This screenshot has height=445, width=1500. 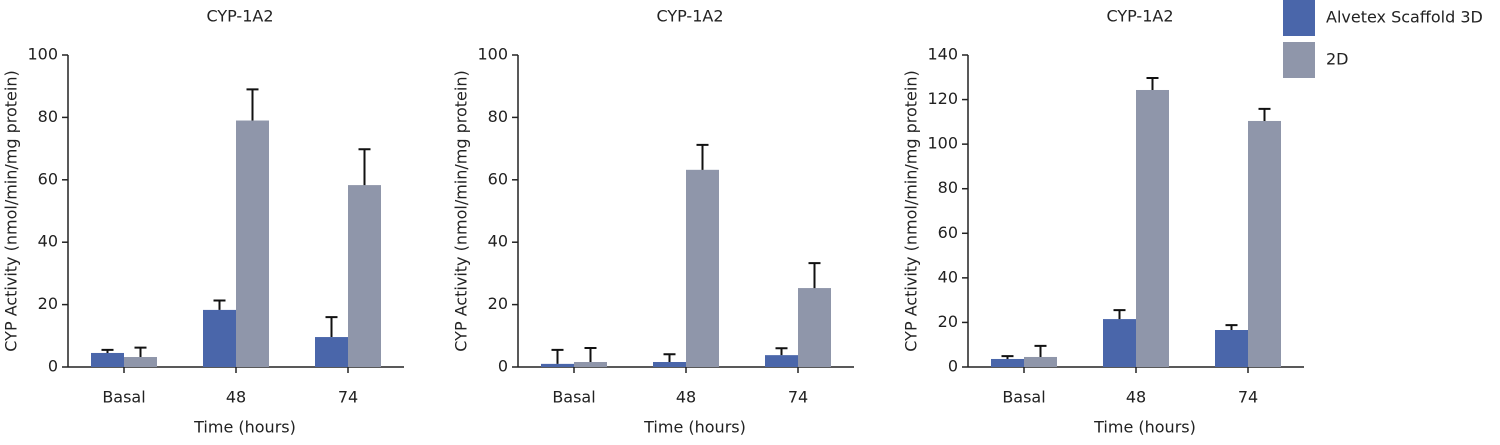 I want to click on legend-label: Alvetex Scaffold 3D, so click(x=1404, y=17).